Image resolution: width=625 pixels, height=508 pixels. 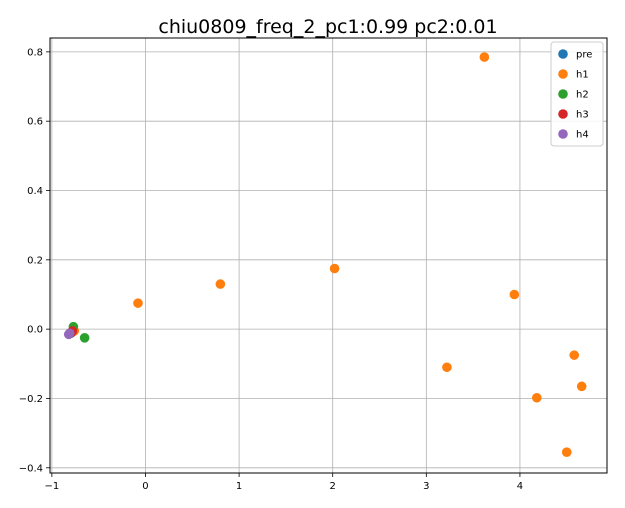 What do you see at coordinates (327, 27) in the screenshot?
I see `chart-title: chiu0809_freq_2_pc1:0.99 pc2:0.01` at bounding box center [327, 27].